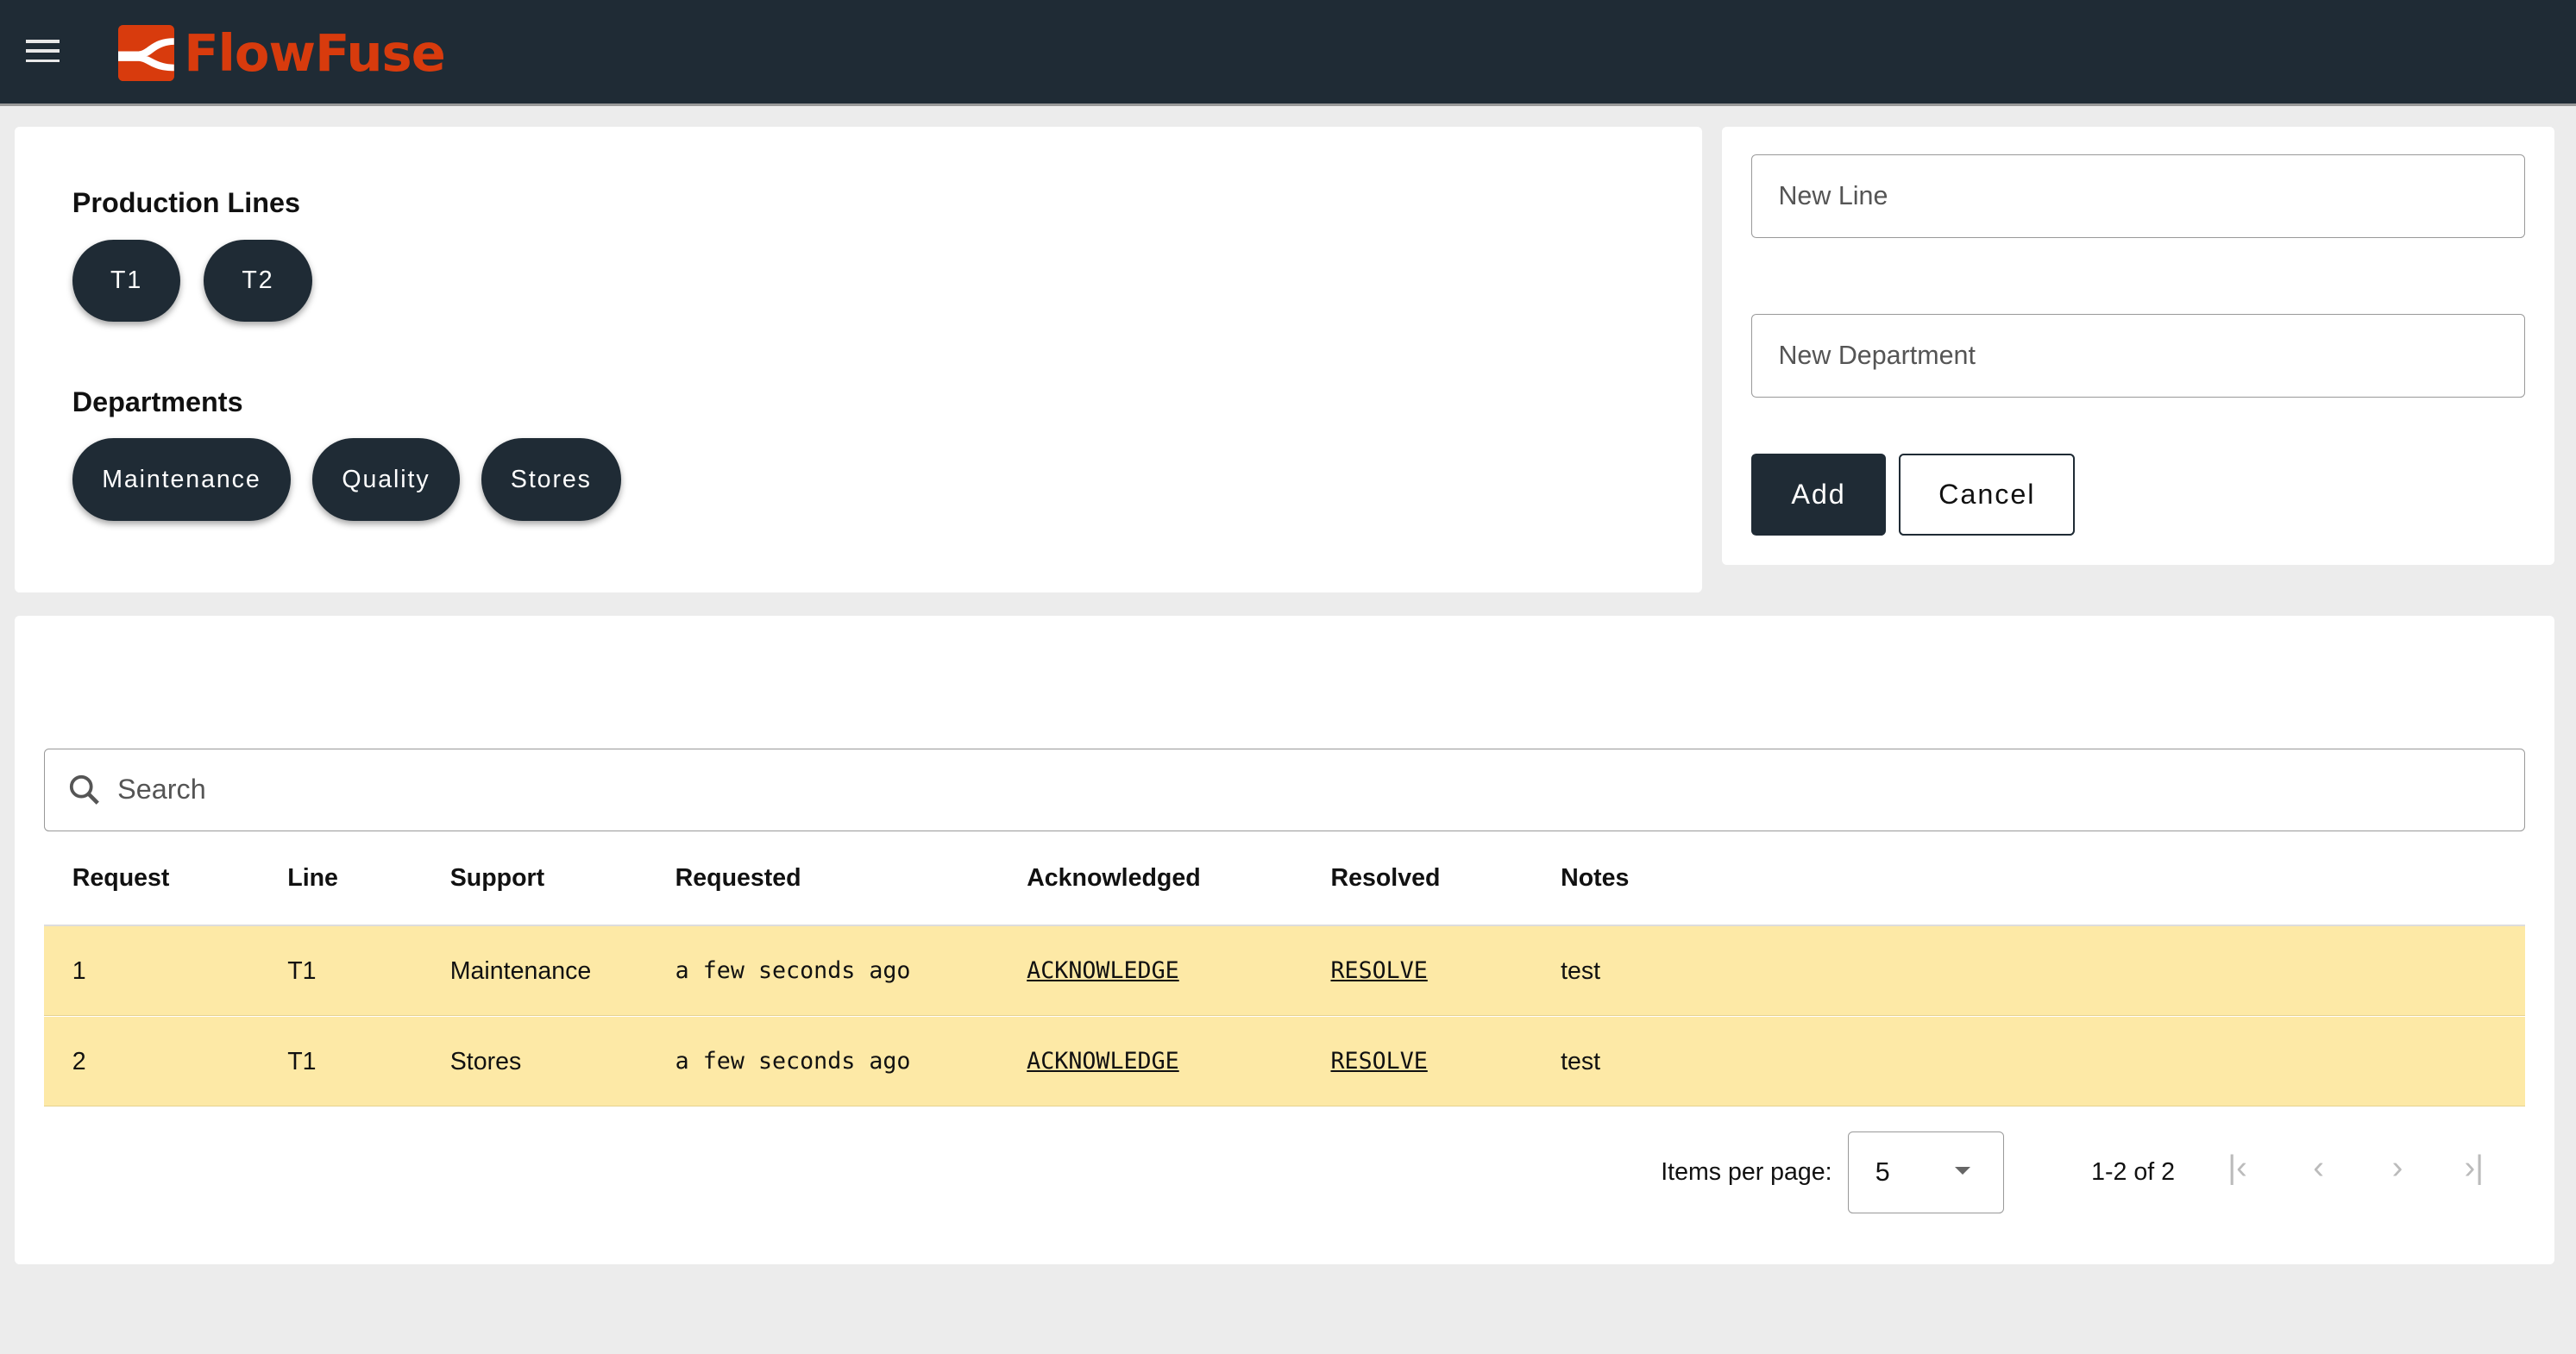  Describe the element at coordinates (146, 53) in the screenshot. I see `flowfuse-logo-icon` at that location.